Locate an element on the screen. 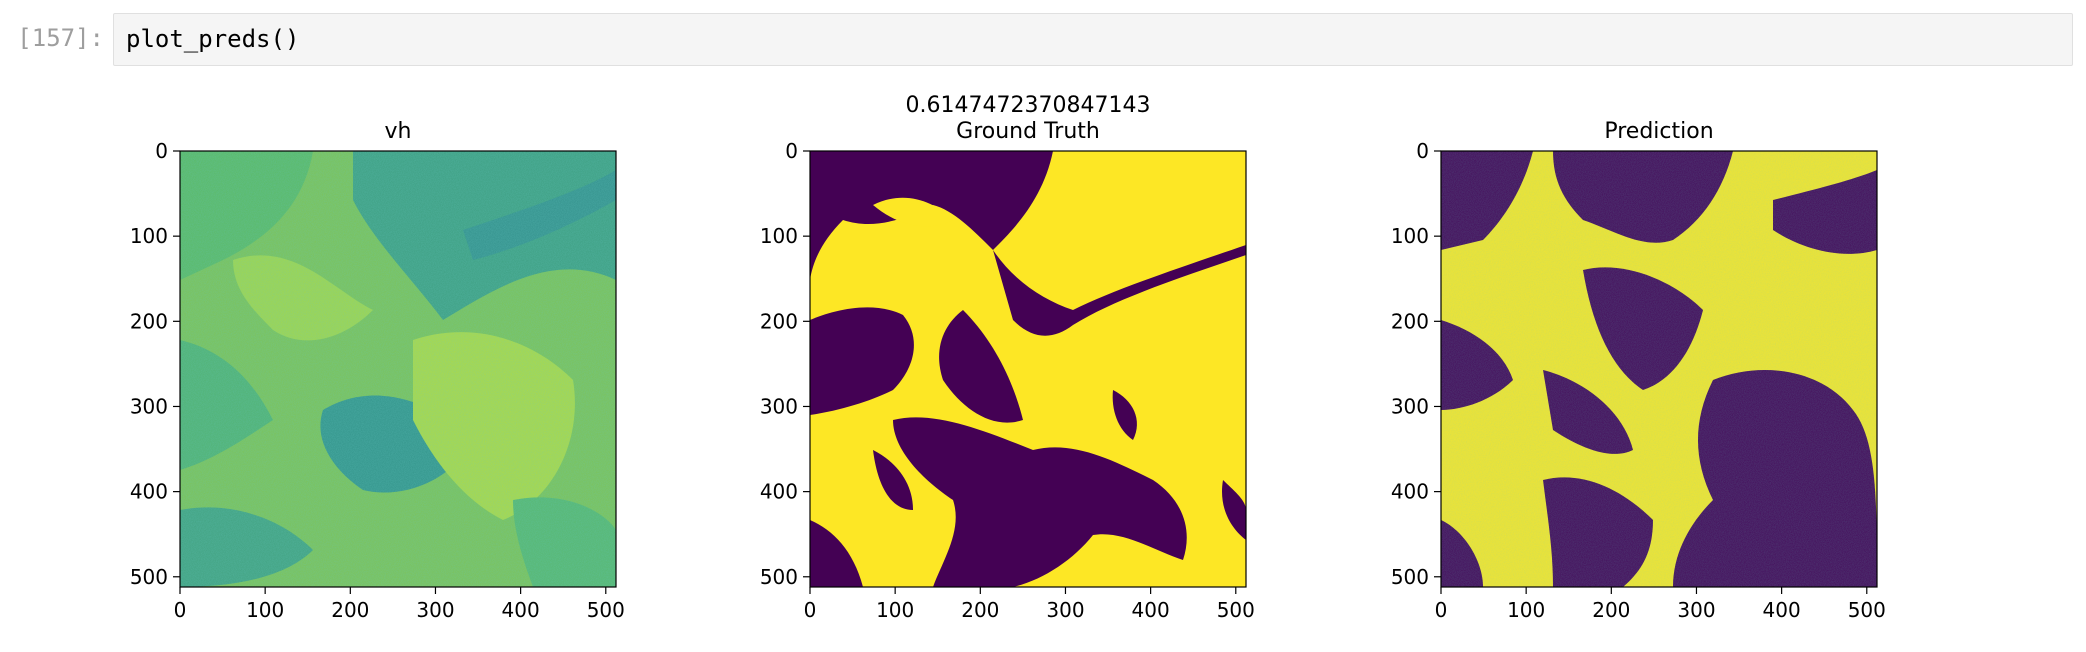 This screenshot has width=2086, height=652. image-vh is located at coordinates (398, 369).